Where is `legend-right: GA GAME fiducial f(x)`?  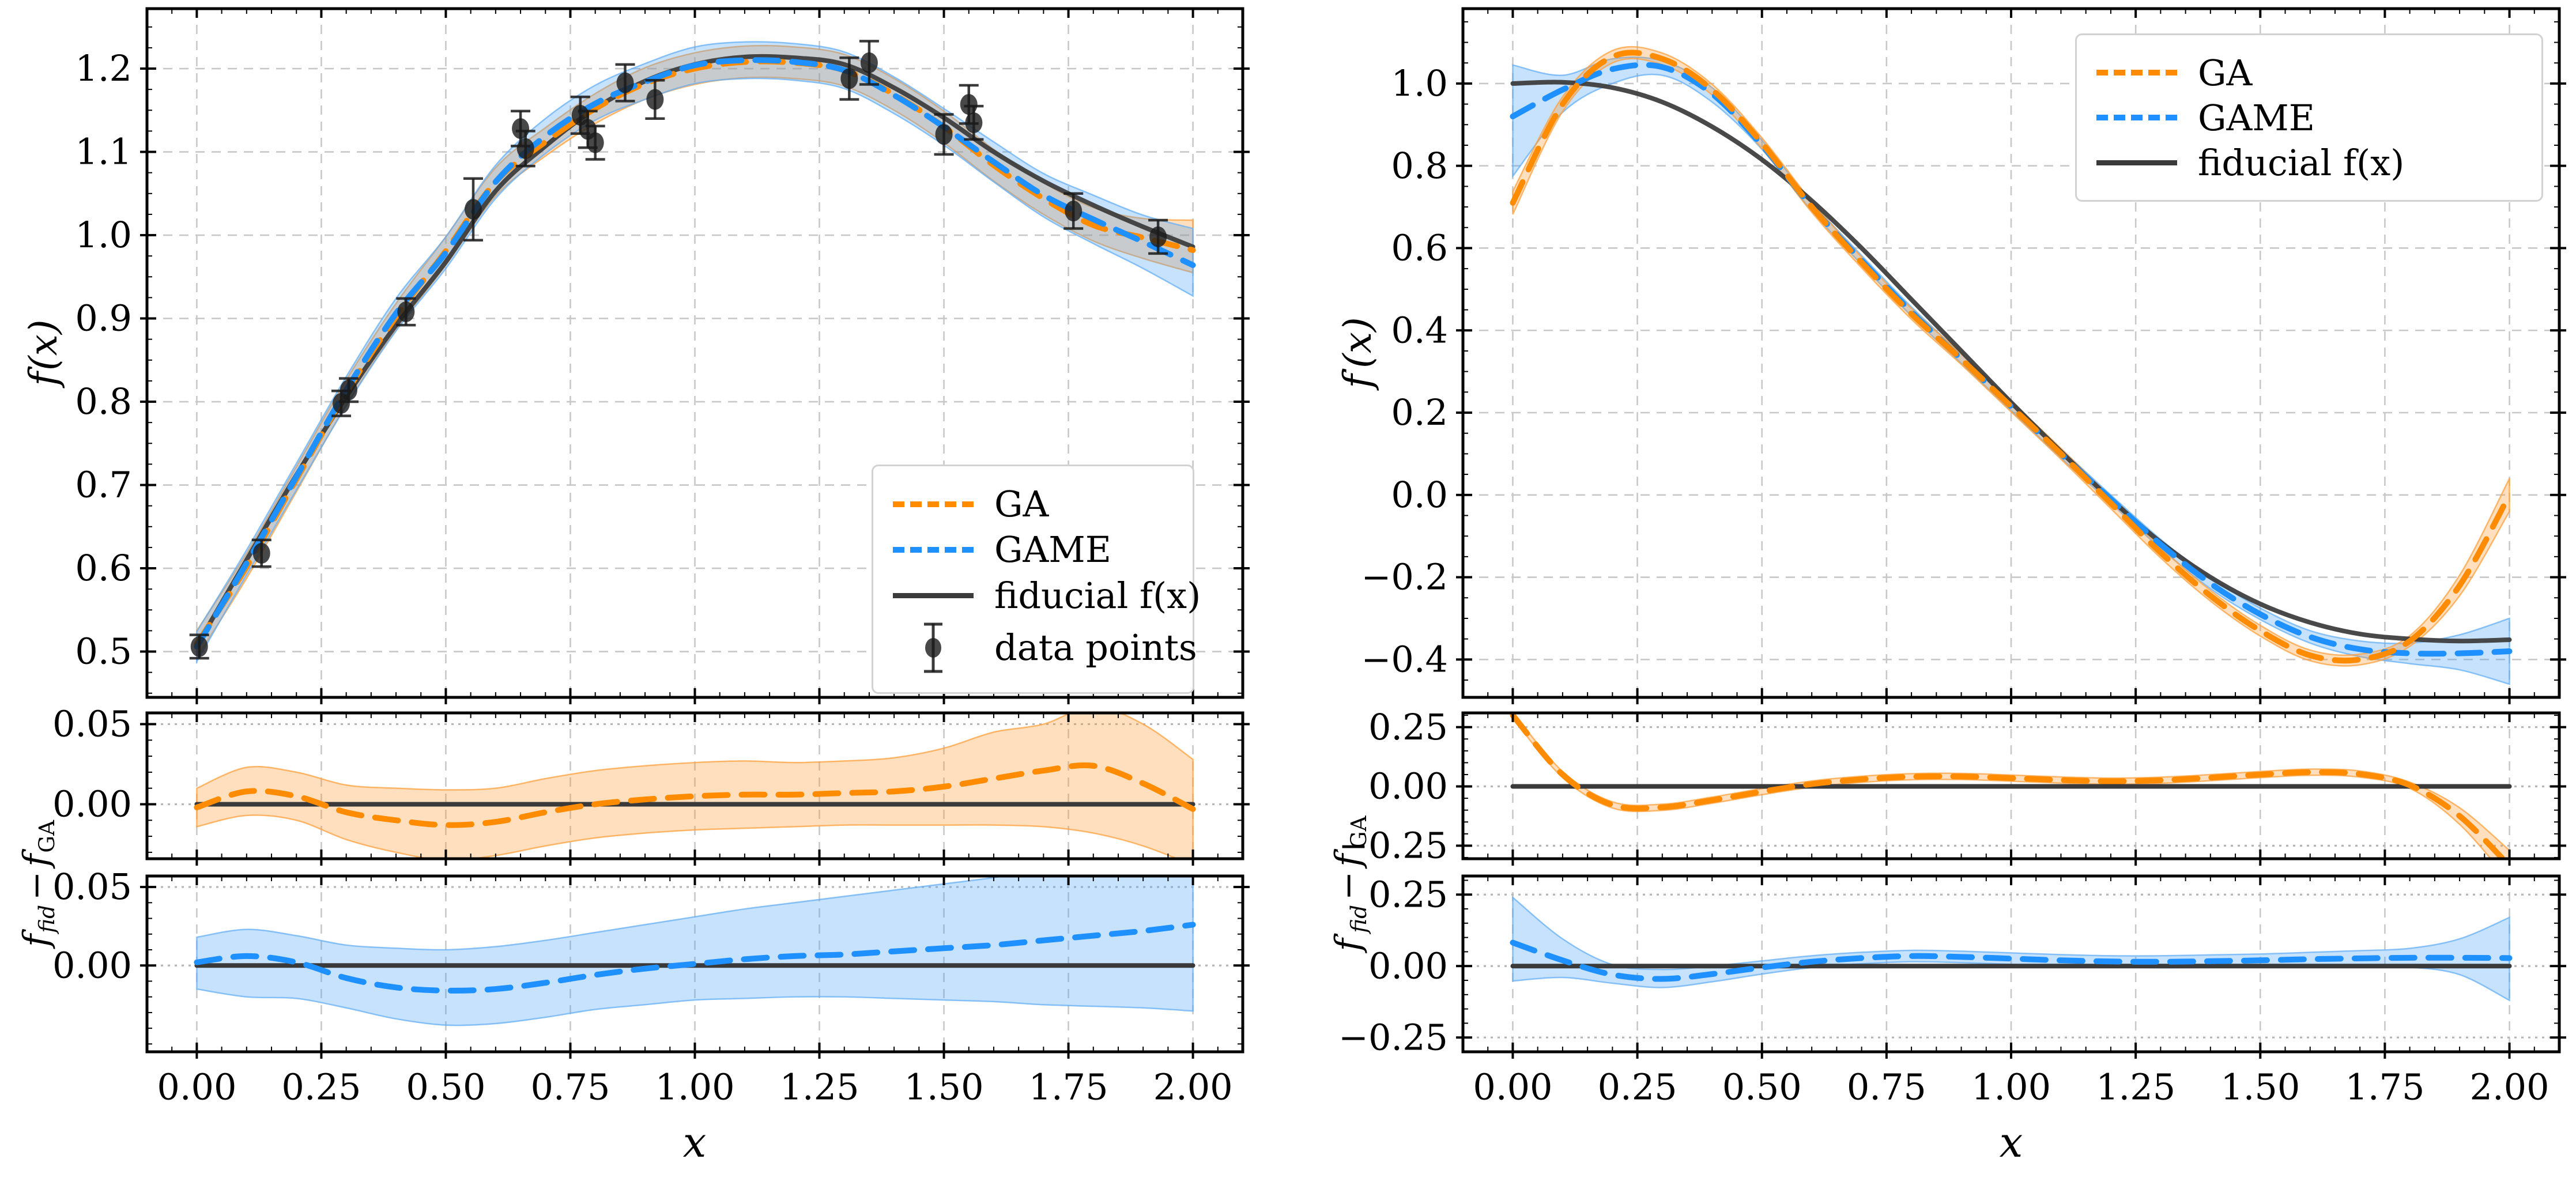
legend-right: GA GAME fiducial f(x) is located at coordinates (2309, 118).